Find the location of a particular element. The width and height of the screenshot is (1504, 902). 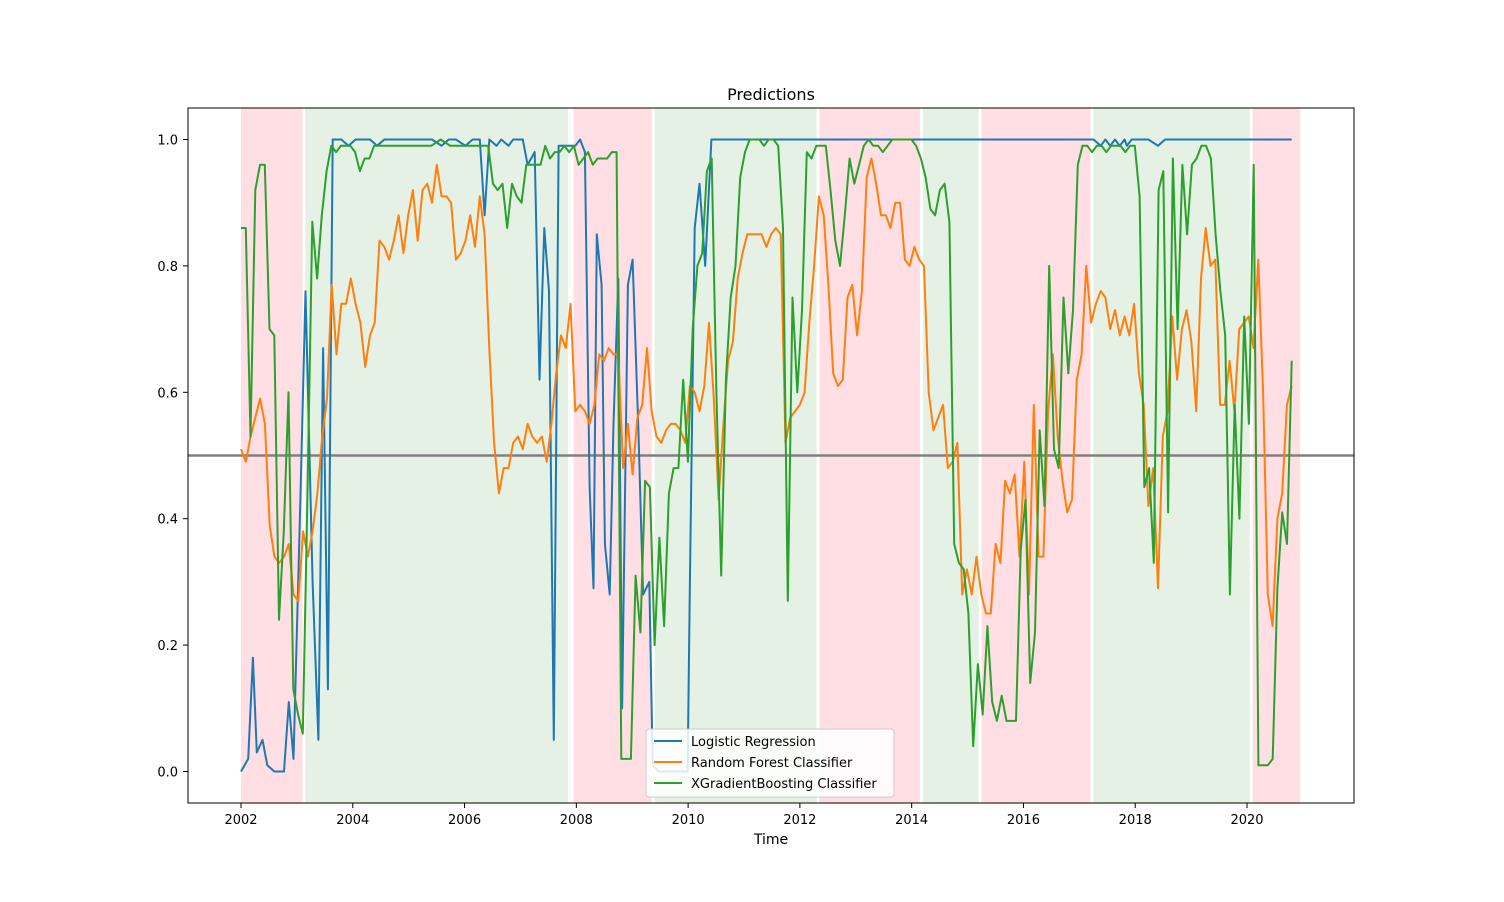

y-tick-label: 0.8 is located at coordinates (167, 267).